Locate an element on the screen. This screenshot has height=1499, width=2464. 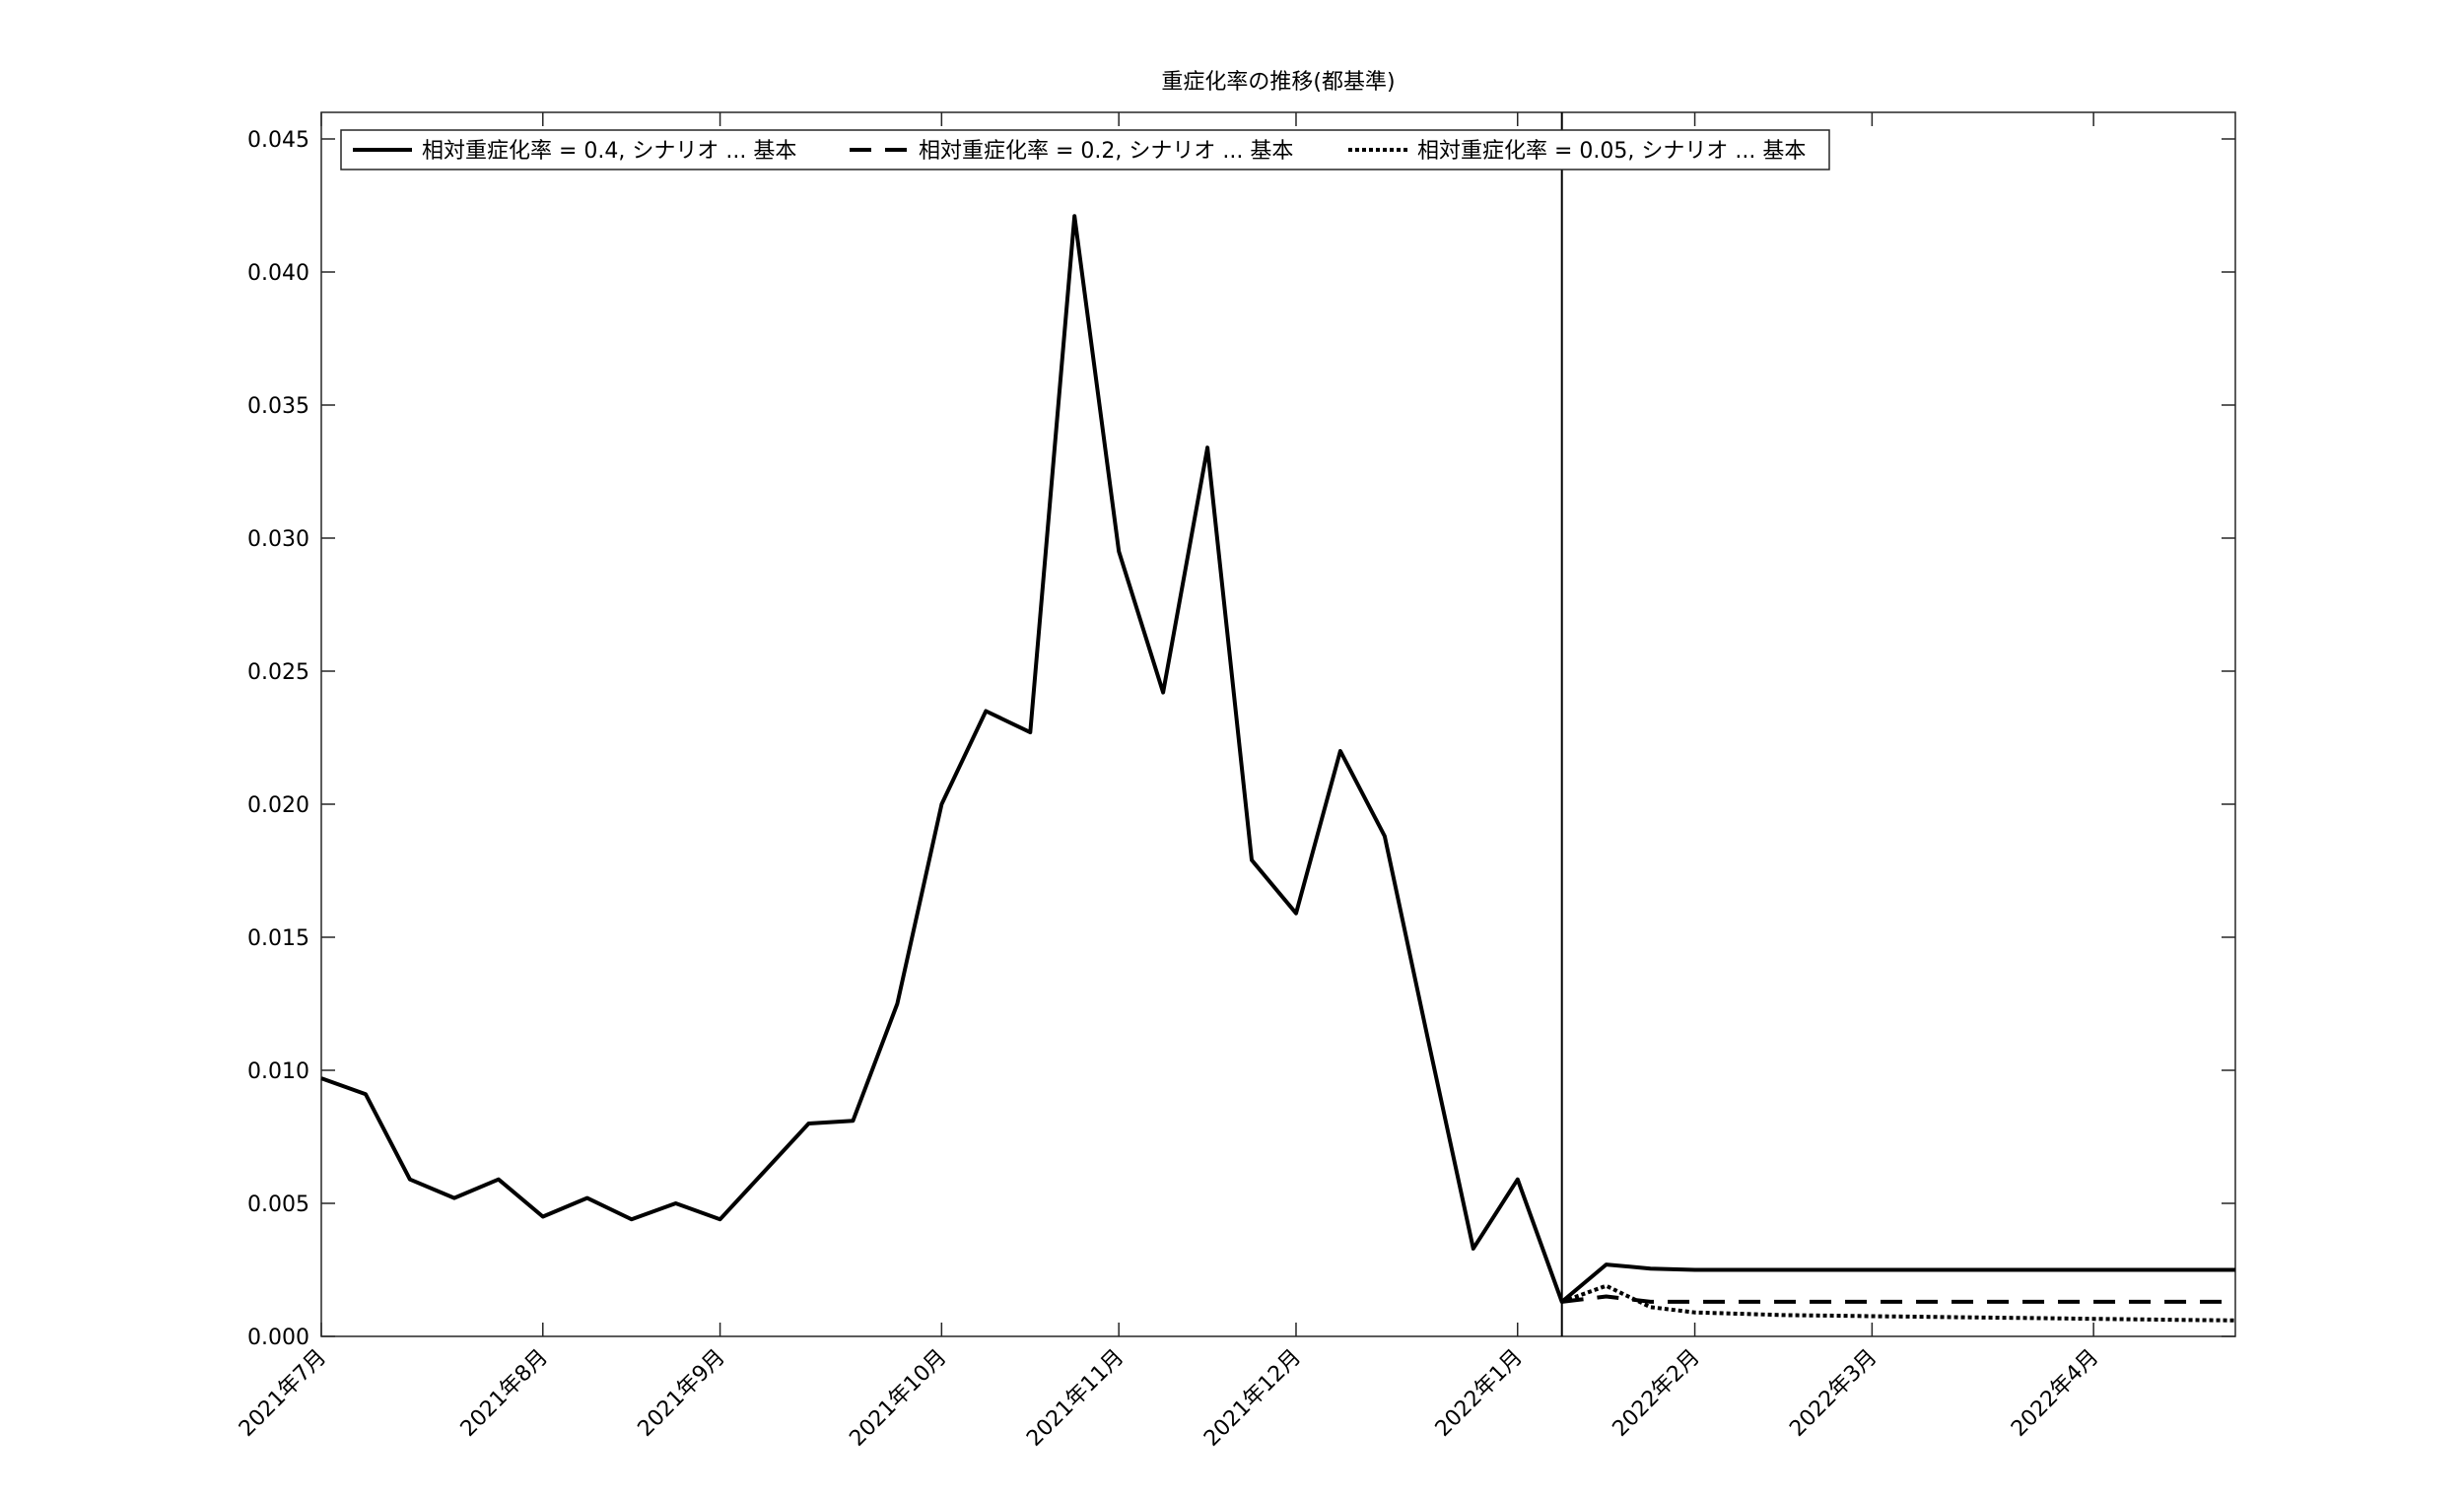
legend-label-3: 相対重症化率 = 0.05, シナリオ ... 基本 is located at coordinates (1611, 152).